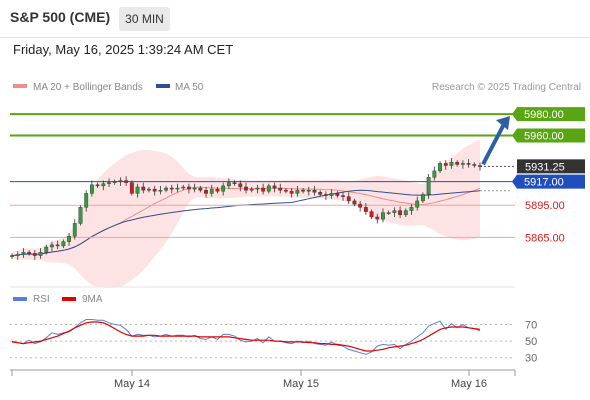  I want to click on rsi-tick-label: 70, so click(531, 325).